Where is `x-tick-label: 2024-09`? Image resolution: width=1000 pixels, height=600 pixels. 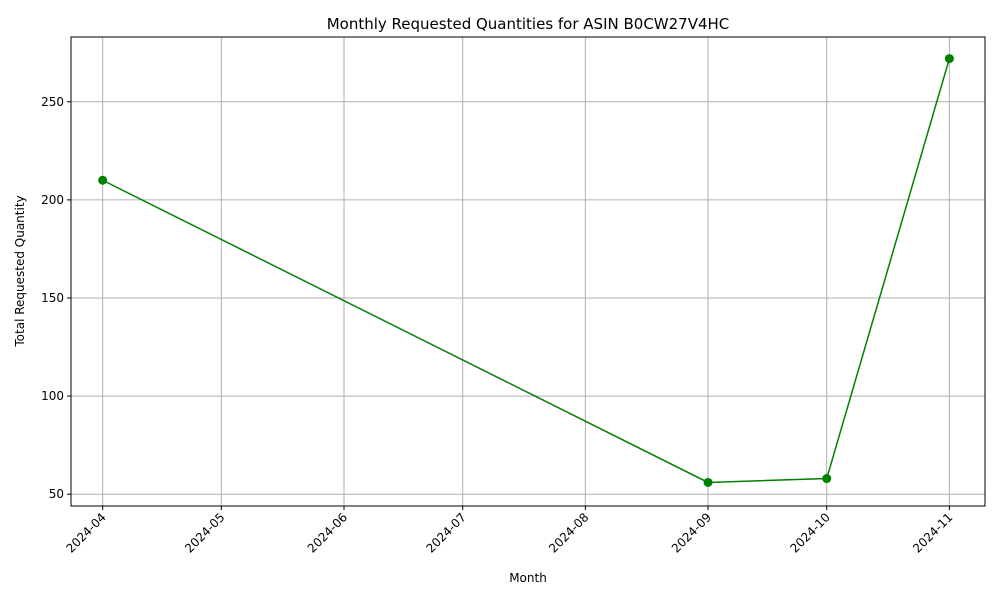 x-tick-label: 2024-09 is located at coordinates (691, 532).